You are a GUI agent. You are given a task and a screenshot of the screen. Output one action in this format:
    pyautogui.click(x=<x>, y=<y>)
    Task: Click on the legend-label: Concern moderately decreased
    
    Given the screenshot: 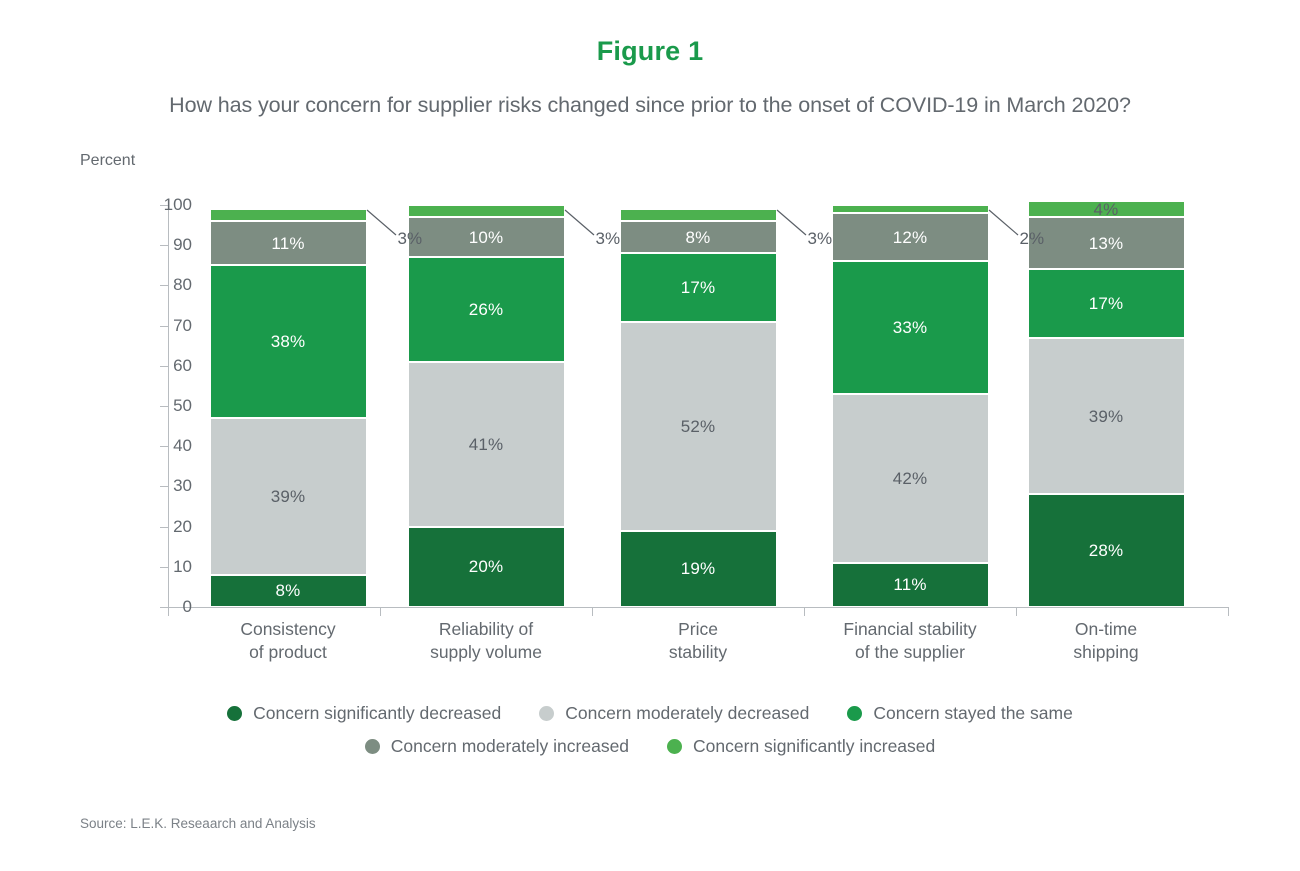 What is the action you would take?
    pyautogui.click(x=687, y=713)
    